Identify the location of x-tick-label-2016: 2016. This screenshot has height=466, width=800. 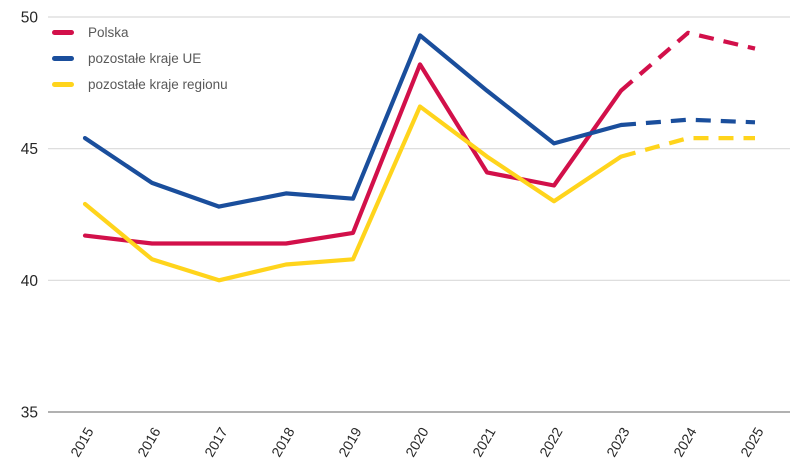
(149, 441).